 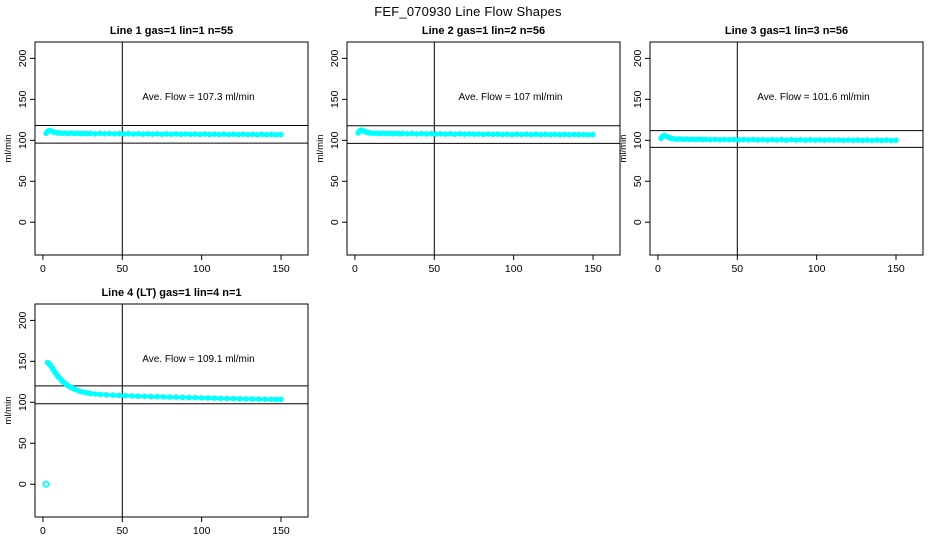 I want to click on panel-title: Line 4 (LT) gas=1 lin=4 n=1, so click(x=171, y=293).